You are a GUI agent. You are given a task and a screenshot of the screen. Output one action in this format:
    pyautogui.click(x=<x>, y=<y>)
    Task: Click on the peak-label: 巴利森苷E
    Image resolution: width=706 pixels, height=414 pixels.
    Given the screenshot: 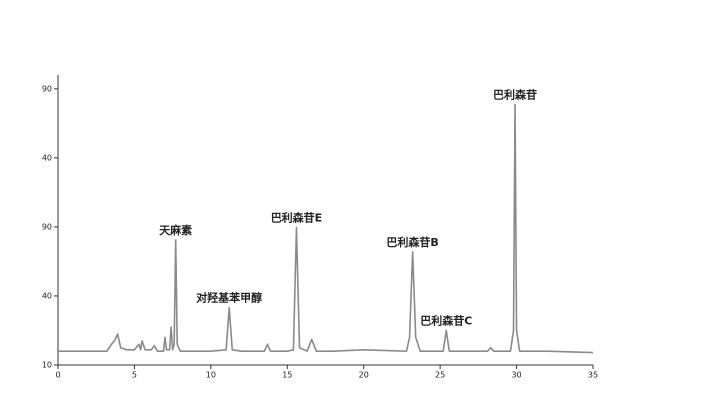 What is the action you would take?
    pyautogui.click(x=297, y=218)
    